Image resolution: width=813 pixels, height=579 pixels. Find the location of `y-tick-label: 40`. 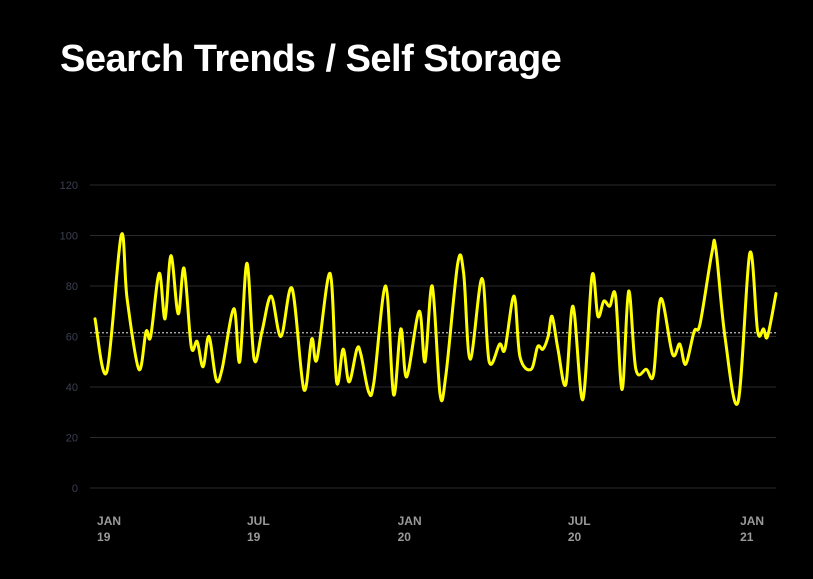

y-tick-label: 40 is located at coordinates (72, 388).